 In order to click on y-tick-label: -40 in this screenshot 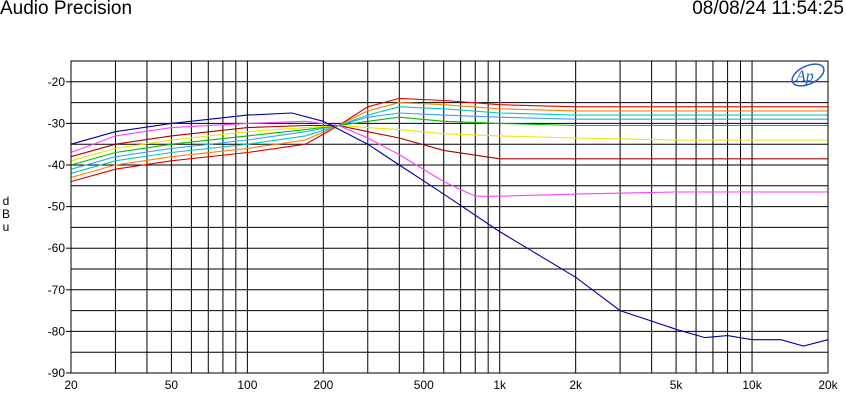, I will do `click(57, 165)`.